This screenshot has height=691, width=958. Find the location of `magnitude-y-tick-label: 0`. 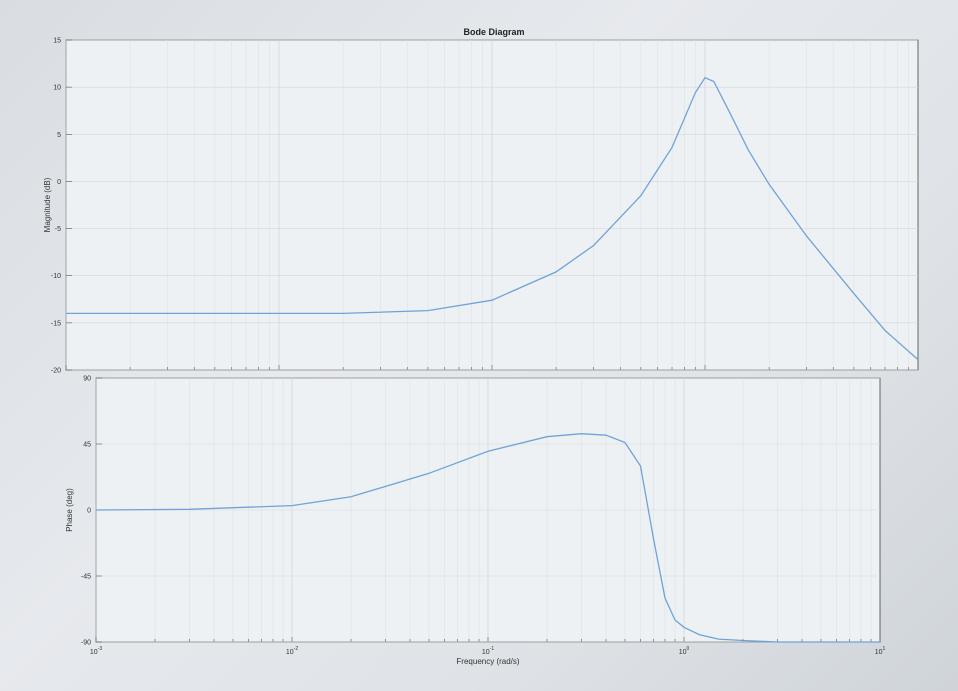

magnitude-y-tick-label: 0 is located at coordinates (59, 182).